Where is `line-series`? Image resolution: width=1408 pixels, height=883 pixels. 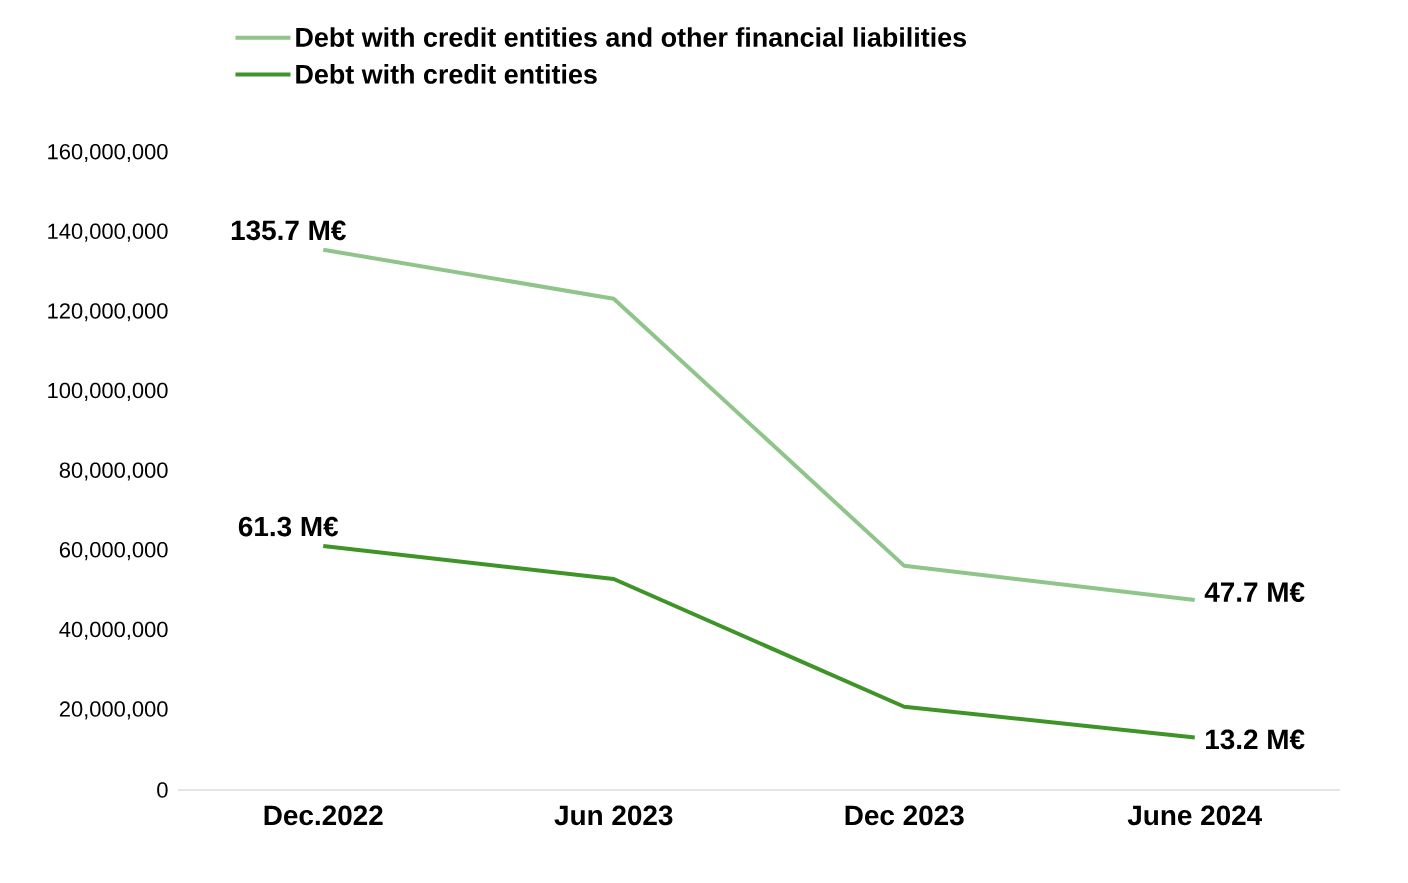 line-series is located at coordinates (759, 641).